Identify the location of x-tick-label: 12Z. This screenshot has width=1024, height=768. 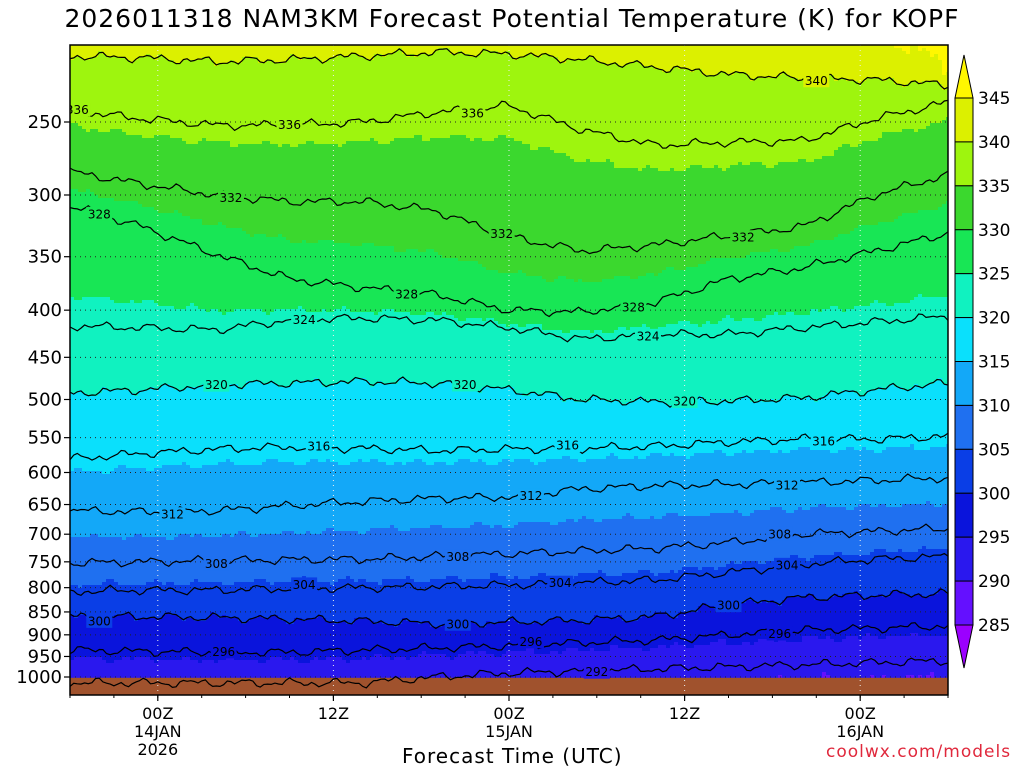
(333, 713).